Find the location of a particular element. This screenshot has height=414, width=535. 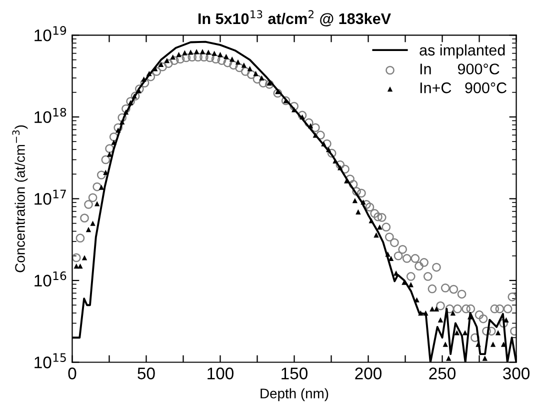

x-tick-label: 50 is located at coordinates (146, 374).